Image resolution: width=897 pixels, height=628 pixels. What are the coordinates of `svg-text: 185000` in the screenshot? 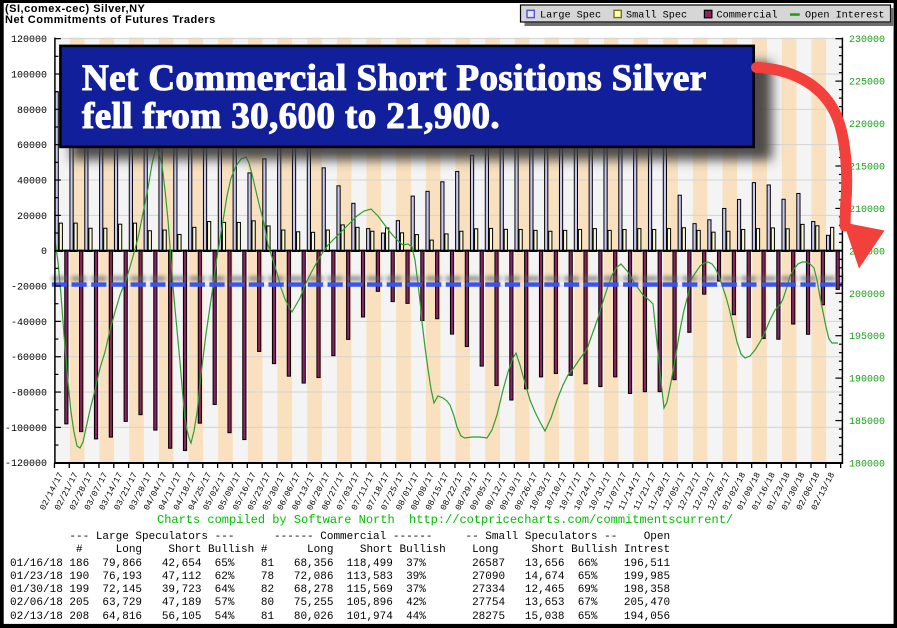 It's located at (867, 422).